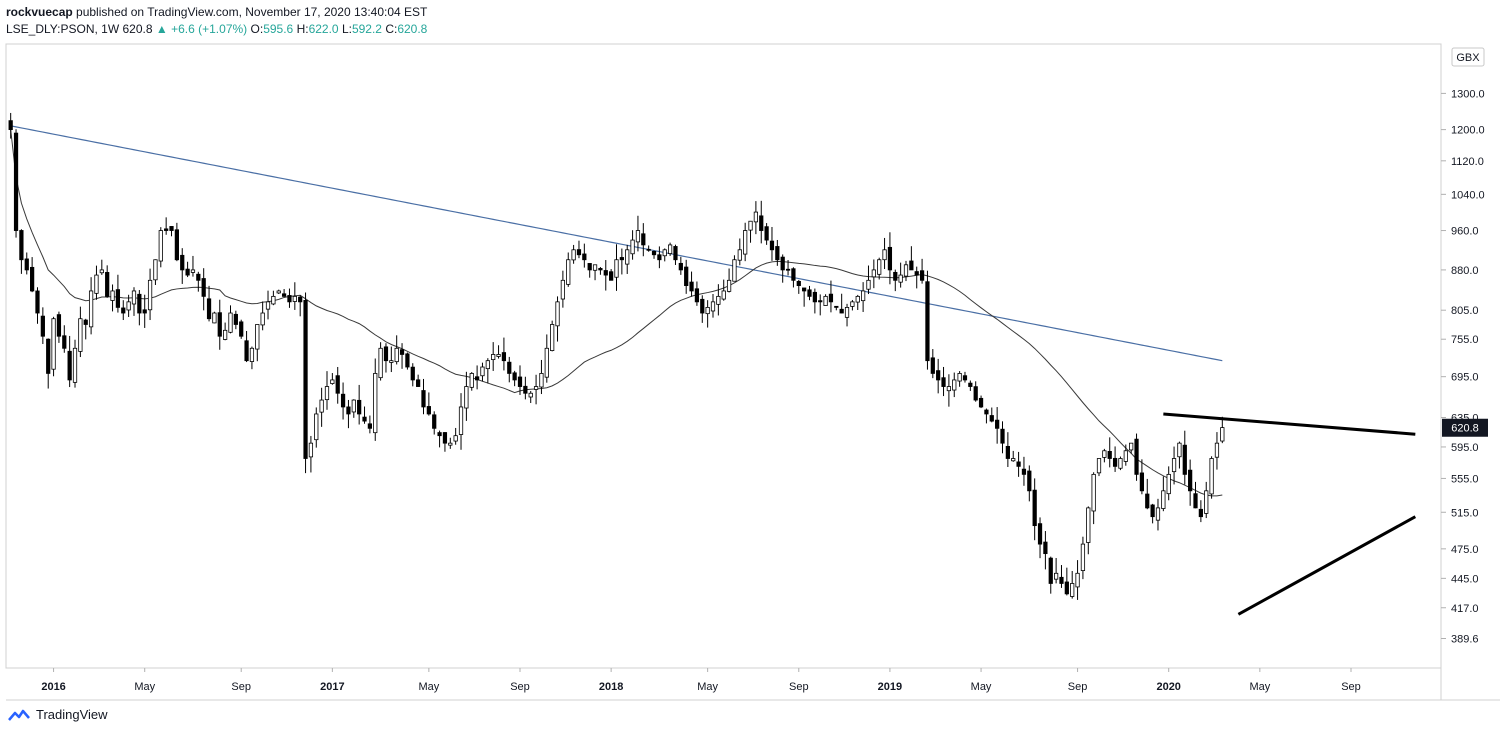  I want to click on currency-badge: GBX, so click(1468, 57).